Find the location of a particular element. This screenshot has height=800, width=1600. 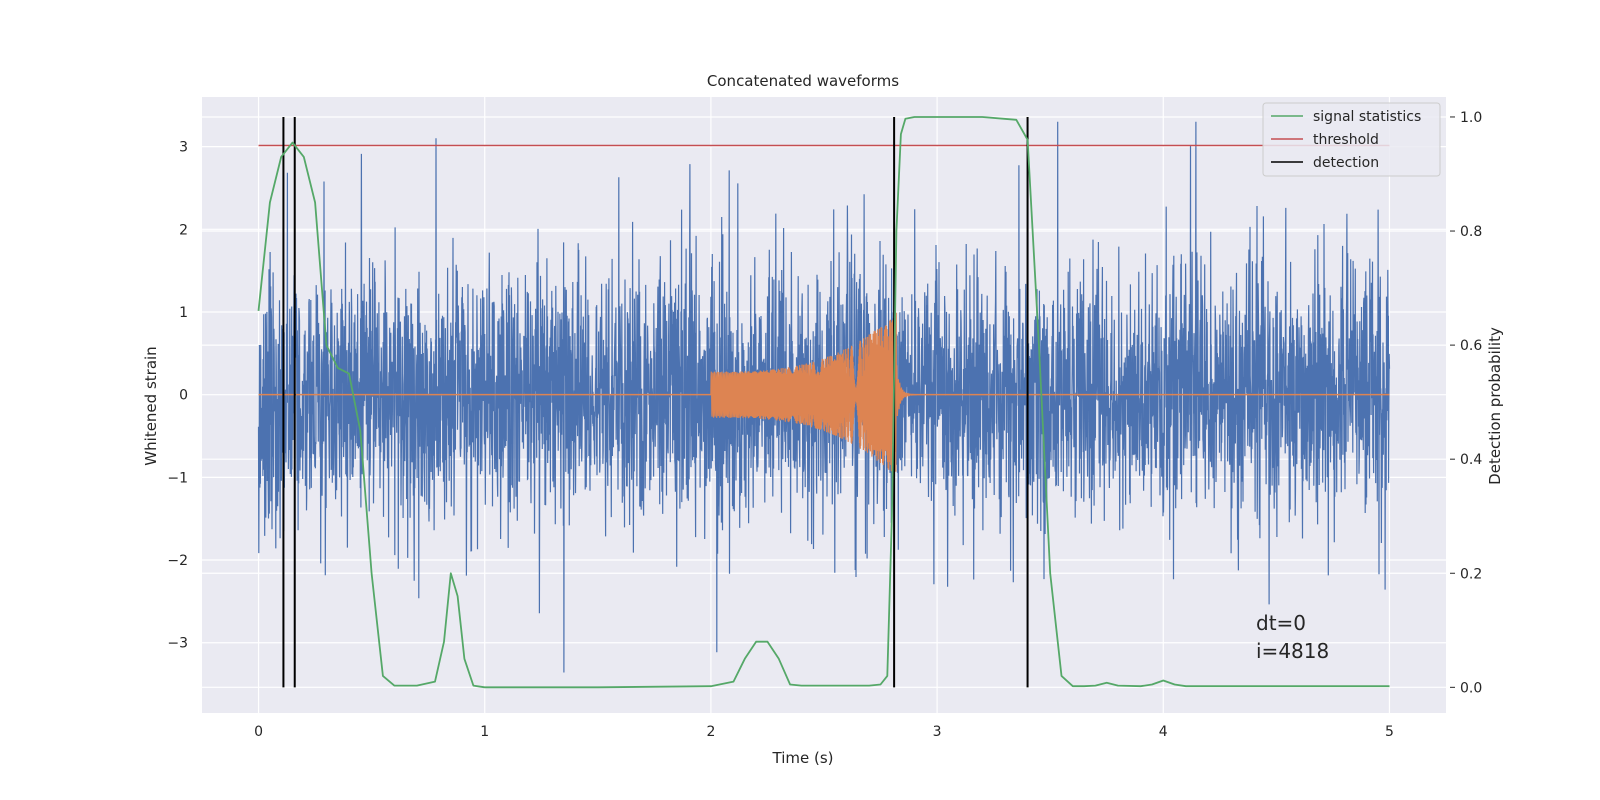

x-axis-ticks: 0 1 2 3 4 5 is located at coordinates (824, 732).